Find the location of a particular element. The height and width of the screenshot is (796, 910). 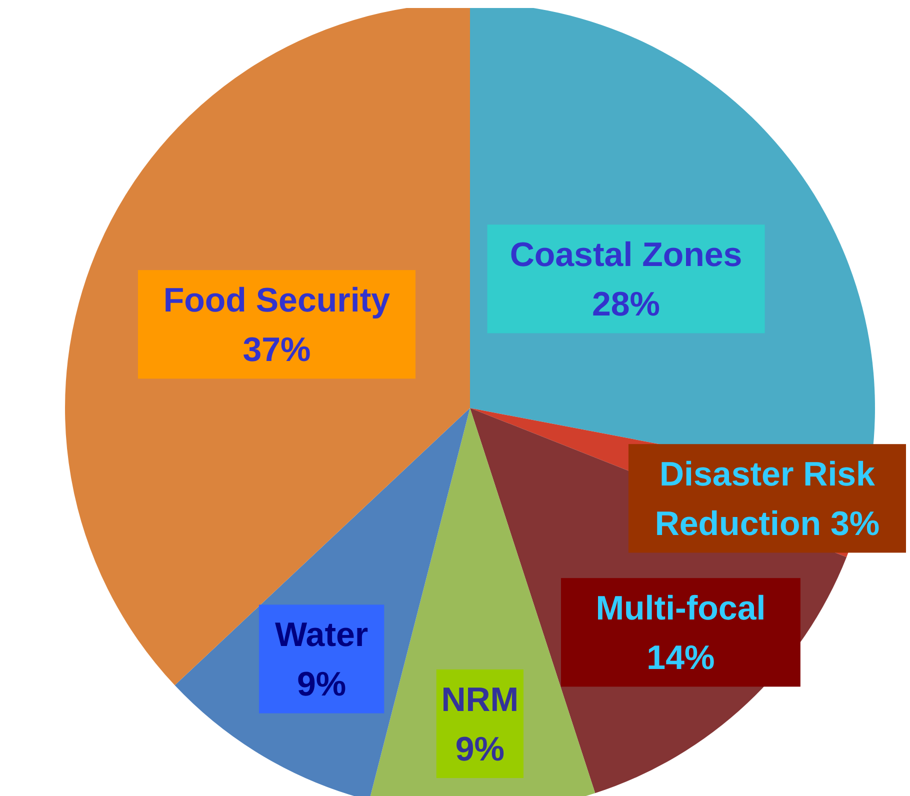

slice-label: Water is located at coordinates (321, 635).